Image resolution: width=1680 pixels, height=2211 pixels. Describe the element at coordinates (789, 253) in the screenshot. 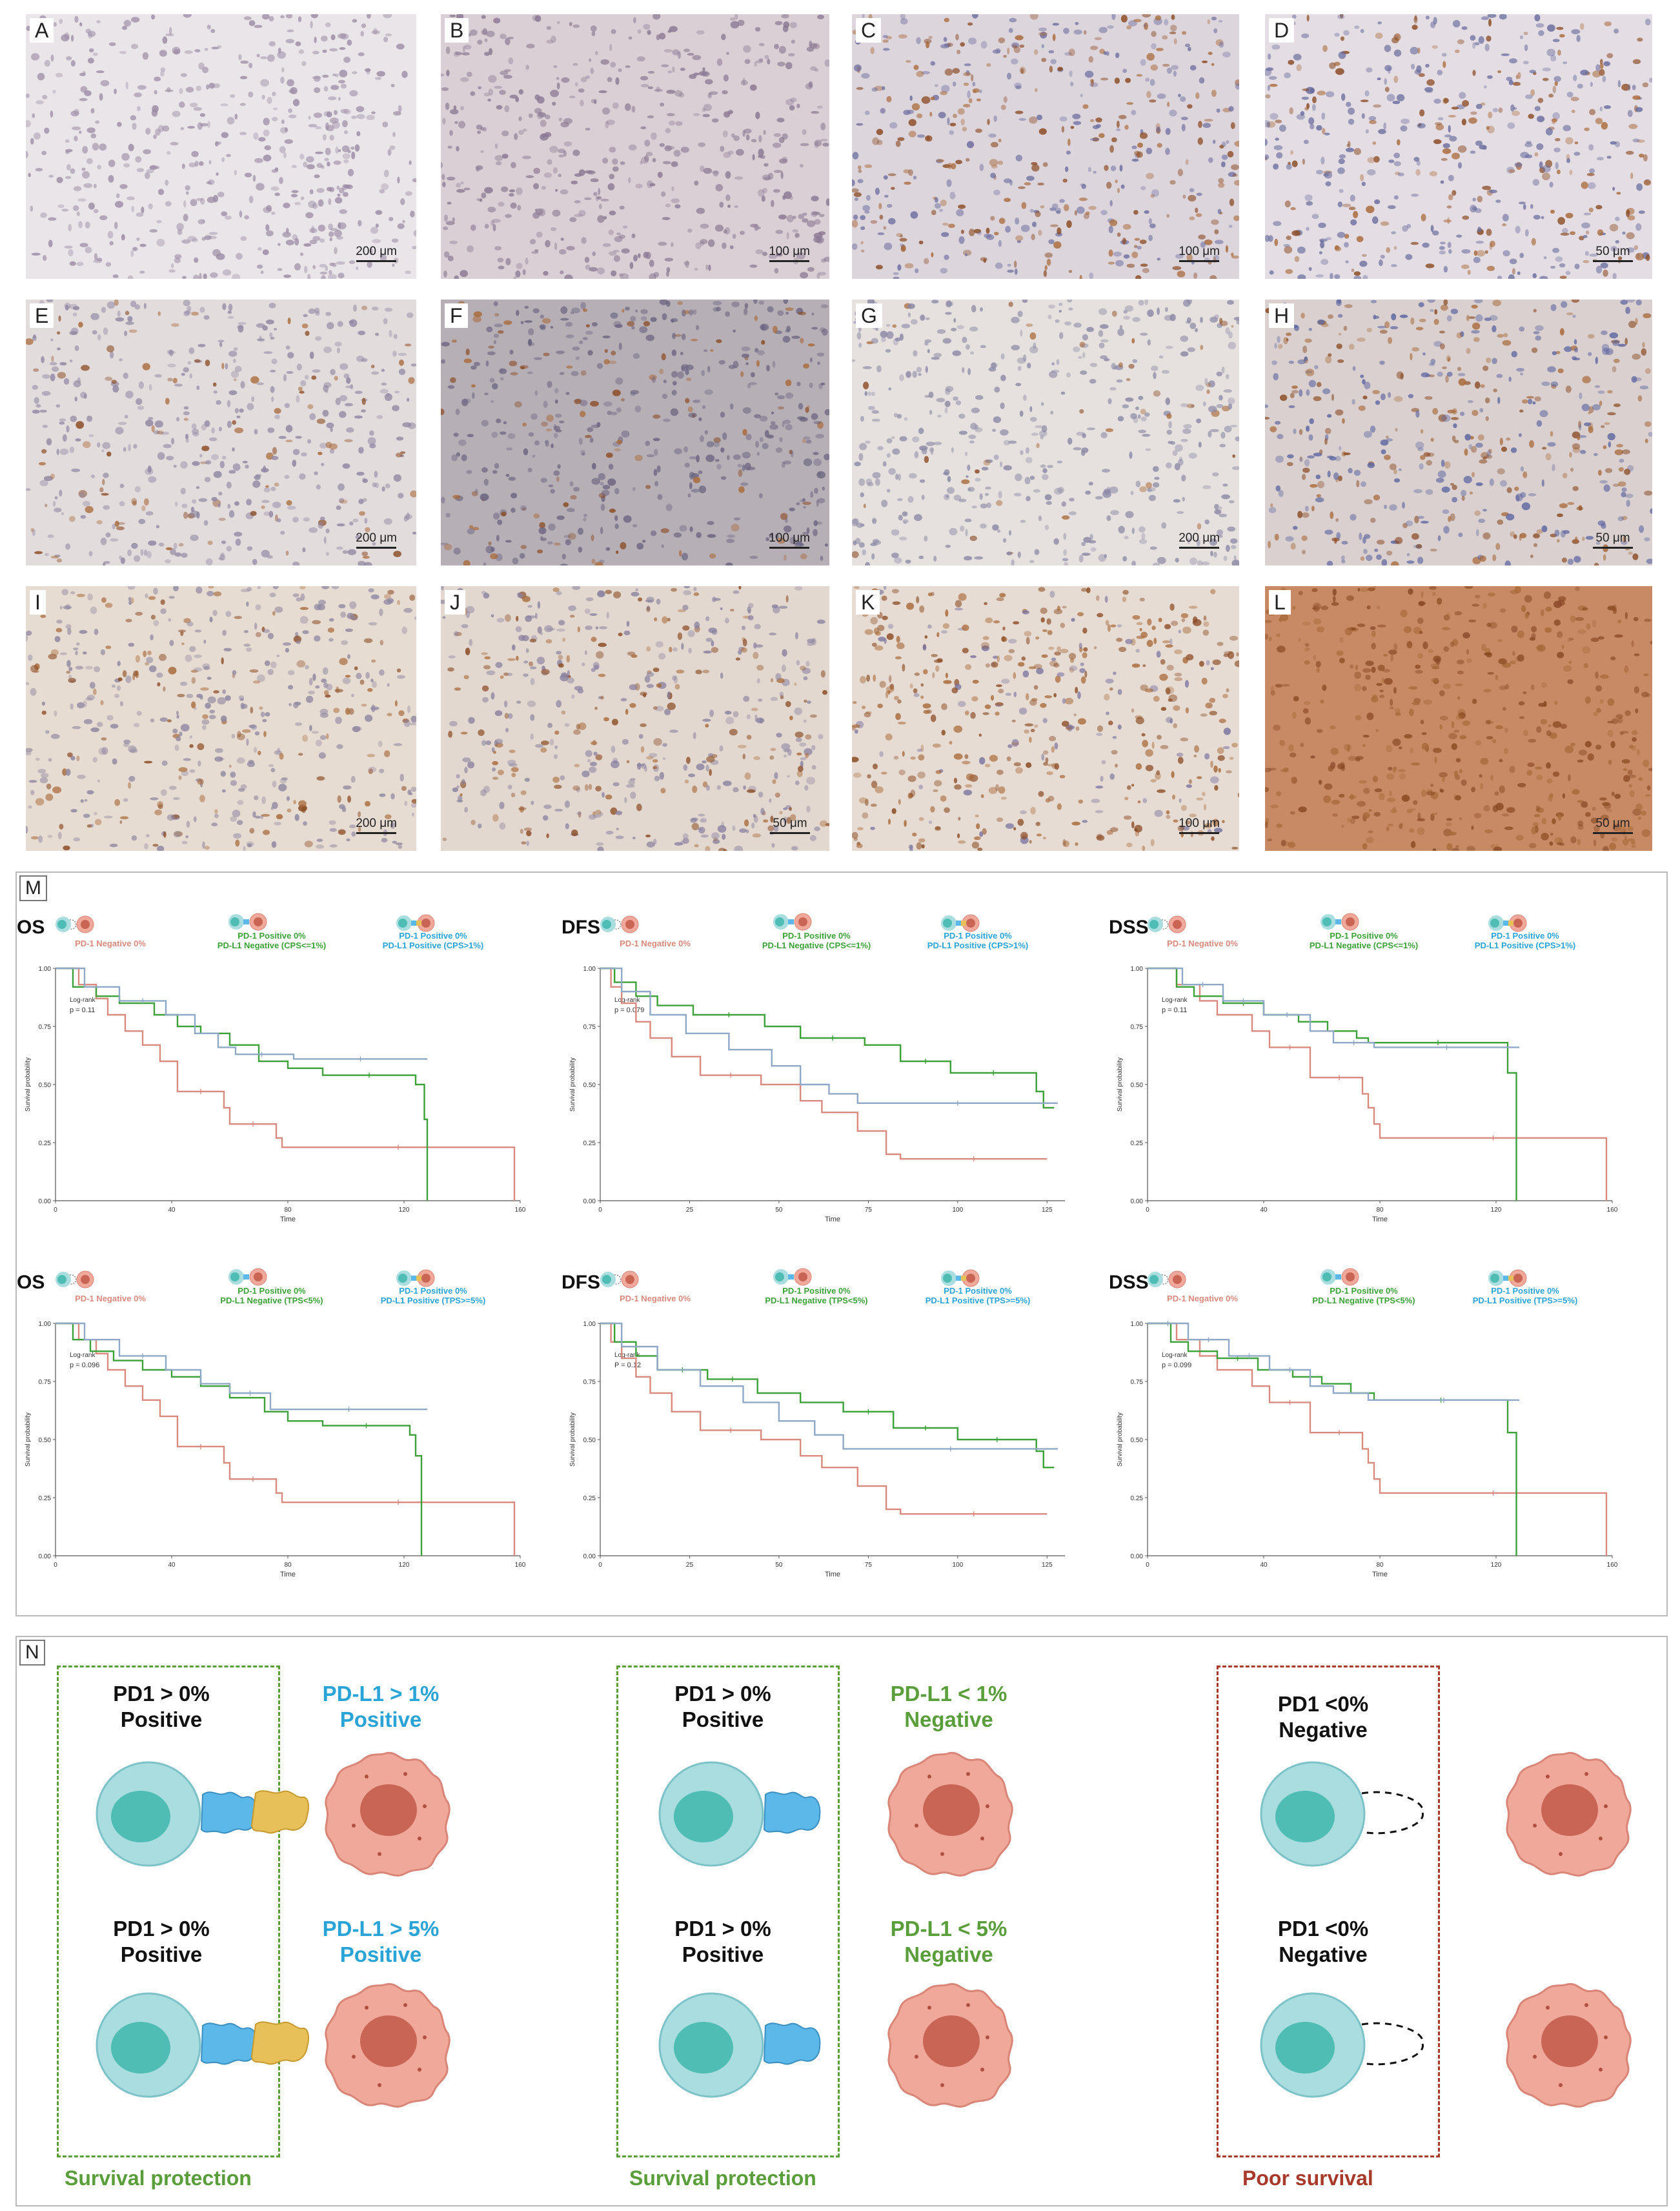

I see `scale-bar: 100 μm` at that location.